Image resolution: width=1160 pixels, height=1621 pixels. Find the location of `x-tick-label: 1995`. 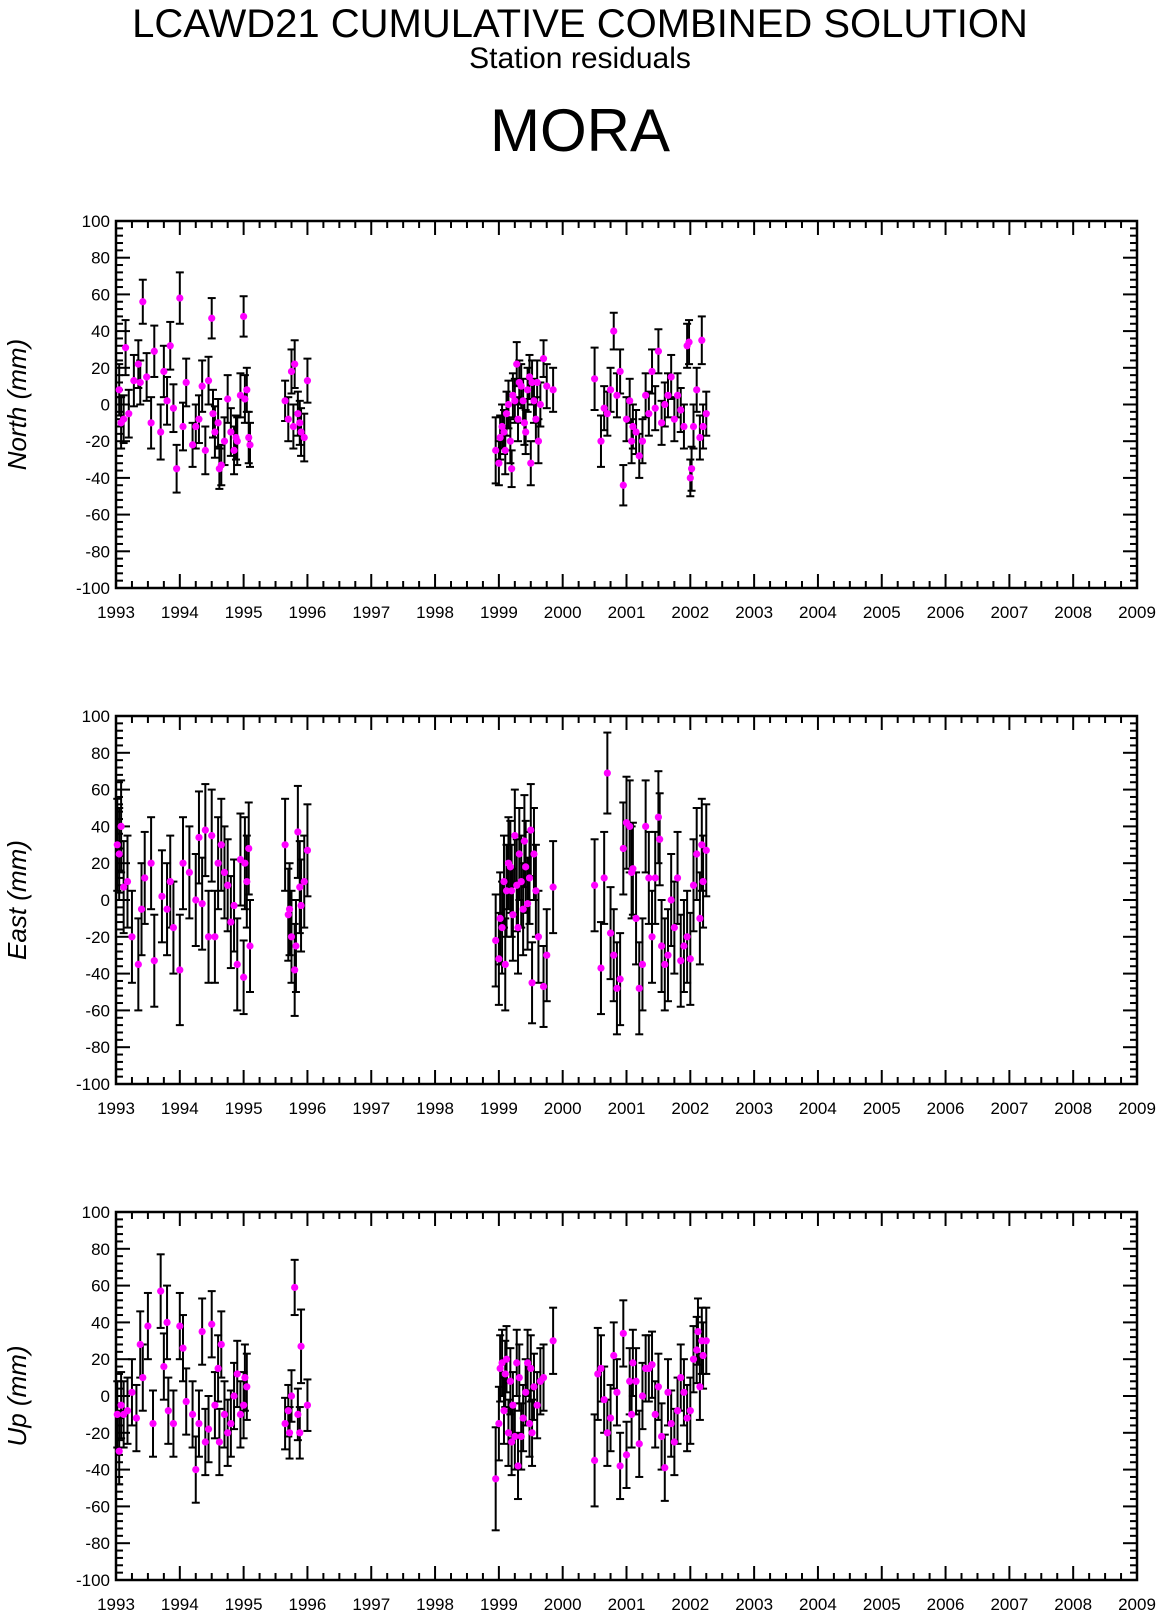

x-tick-label: 1995 is located at coordinates (244, 1108).